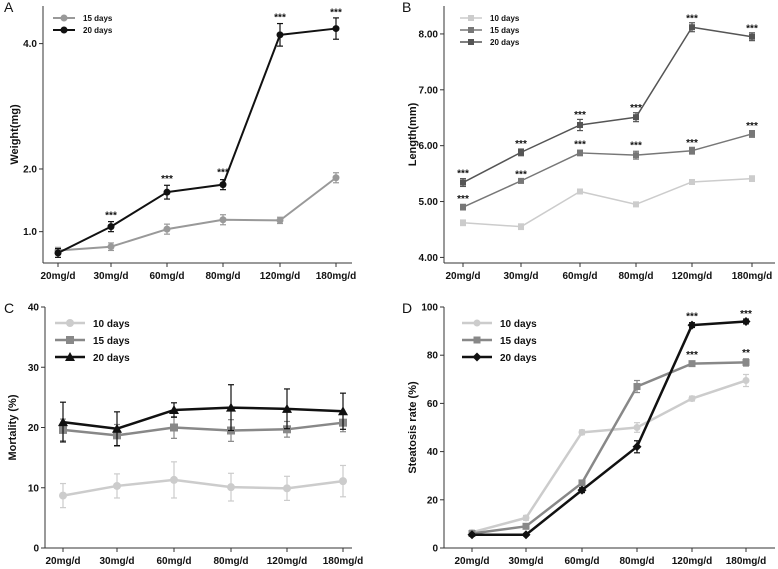 The height and width of the screenshot is (569, 778). Describe the element at coordinates (13, 427) in the screenshot. I see `y-axis-label: Mortality (%)` at that location.